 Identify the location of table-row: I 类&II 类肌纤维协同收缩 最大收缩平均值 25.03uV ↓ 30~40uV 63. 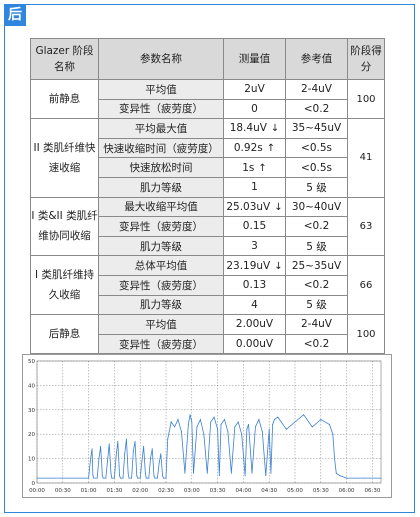
(207, 226).